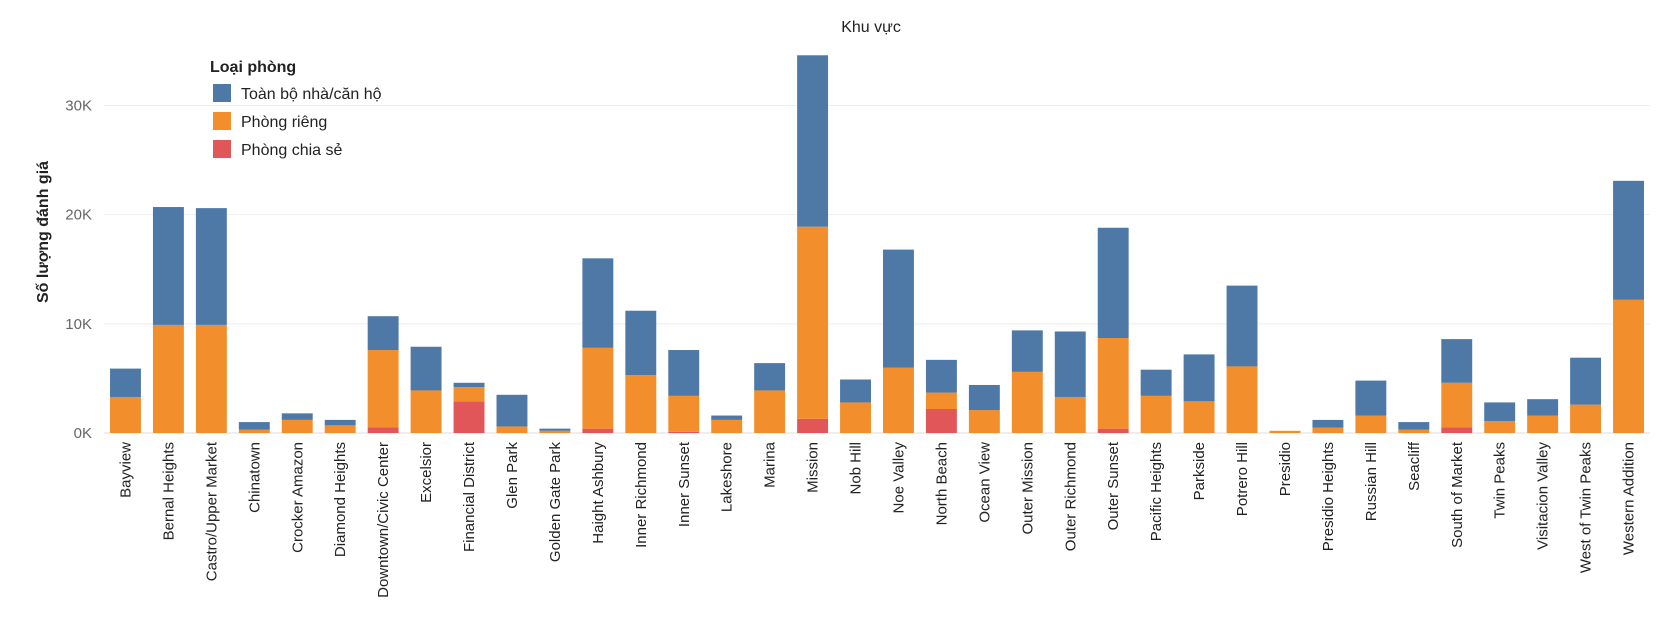 Image resolution: width=1680 pixels, height=624 pixels. Describe the element at coordinates (83, 433) in the screenshot. I see `y-tick-label: 0K` at that location.